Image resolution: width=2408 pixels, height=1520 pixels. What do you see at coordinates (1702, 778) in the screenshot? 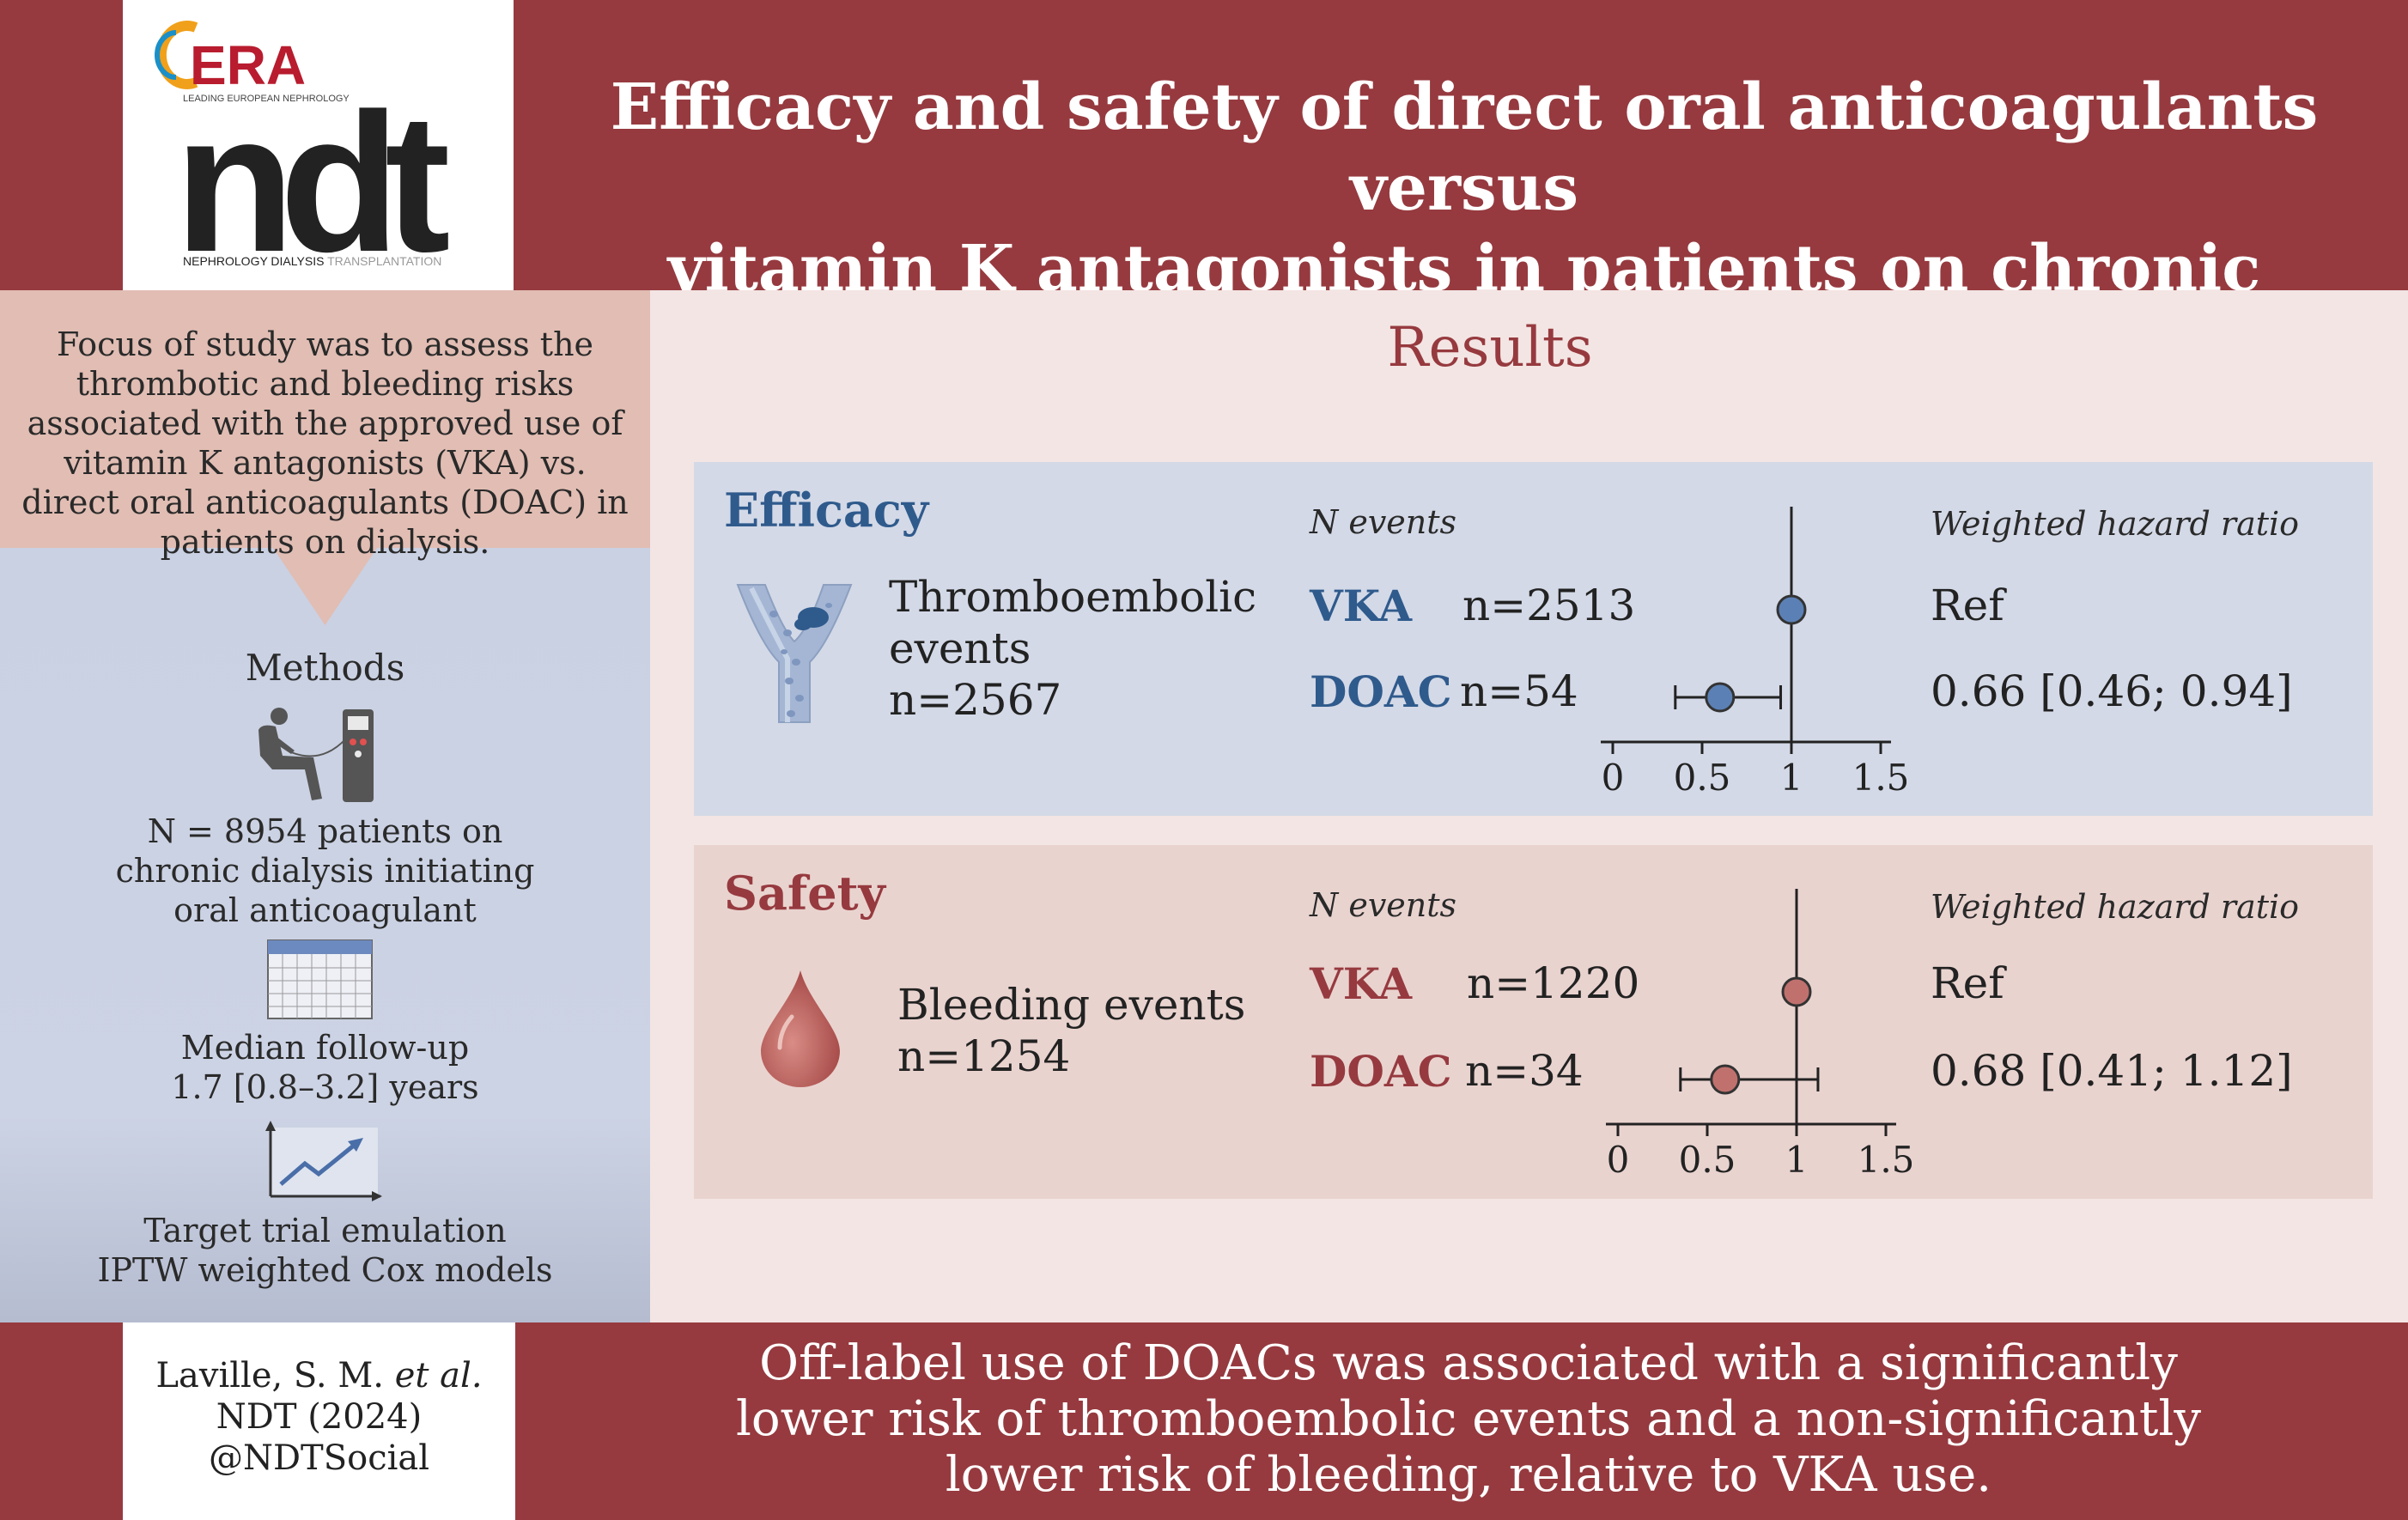
I see `efficacy-tick-label: 0.5` at bounding box center [1702, 778].